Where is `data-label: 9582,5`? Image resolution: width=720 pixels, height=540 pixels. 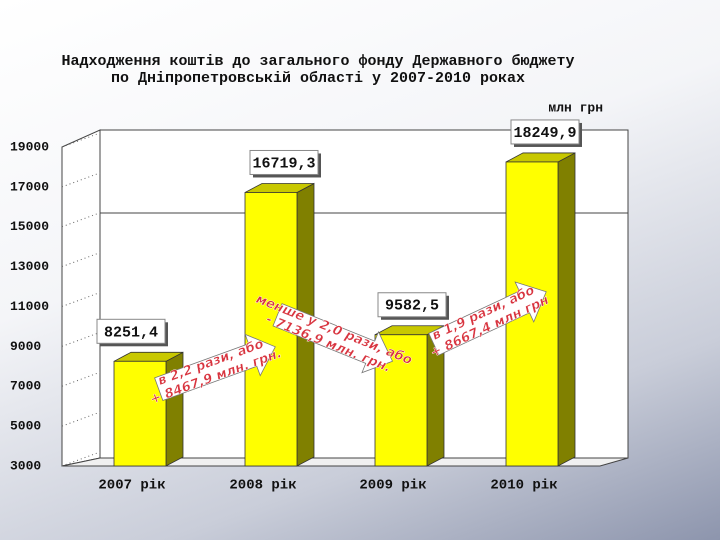
data-label: 9582,5 is located at coordinates (412, 306).